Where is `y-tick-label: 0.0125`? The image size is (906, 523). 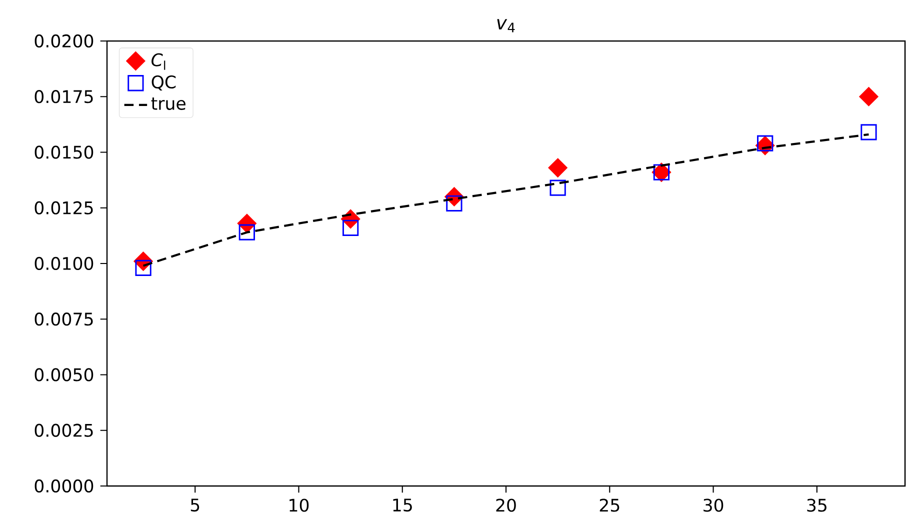 y-tick-label: 0.0125 is located at coordinates (63, 207).